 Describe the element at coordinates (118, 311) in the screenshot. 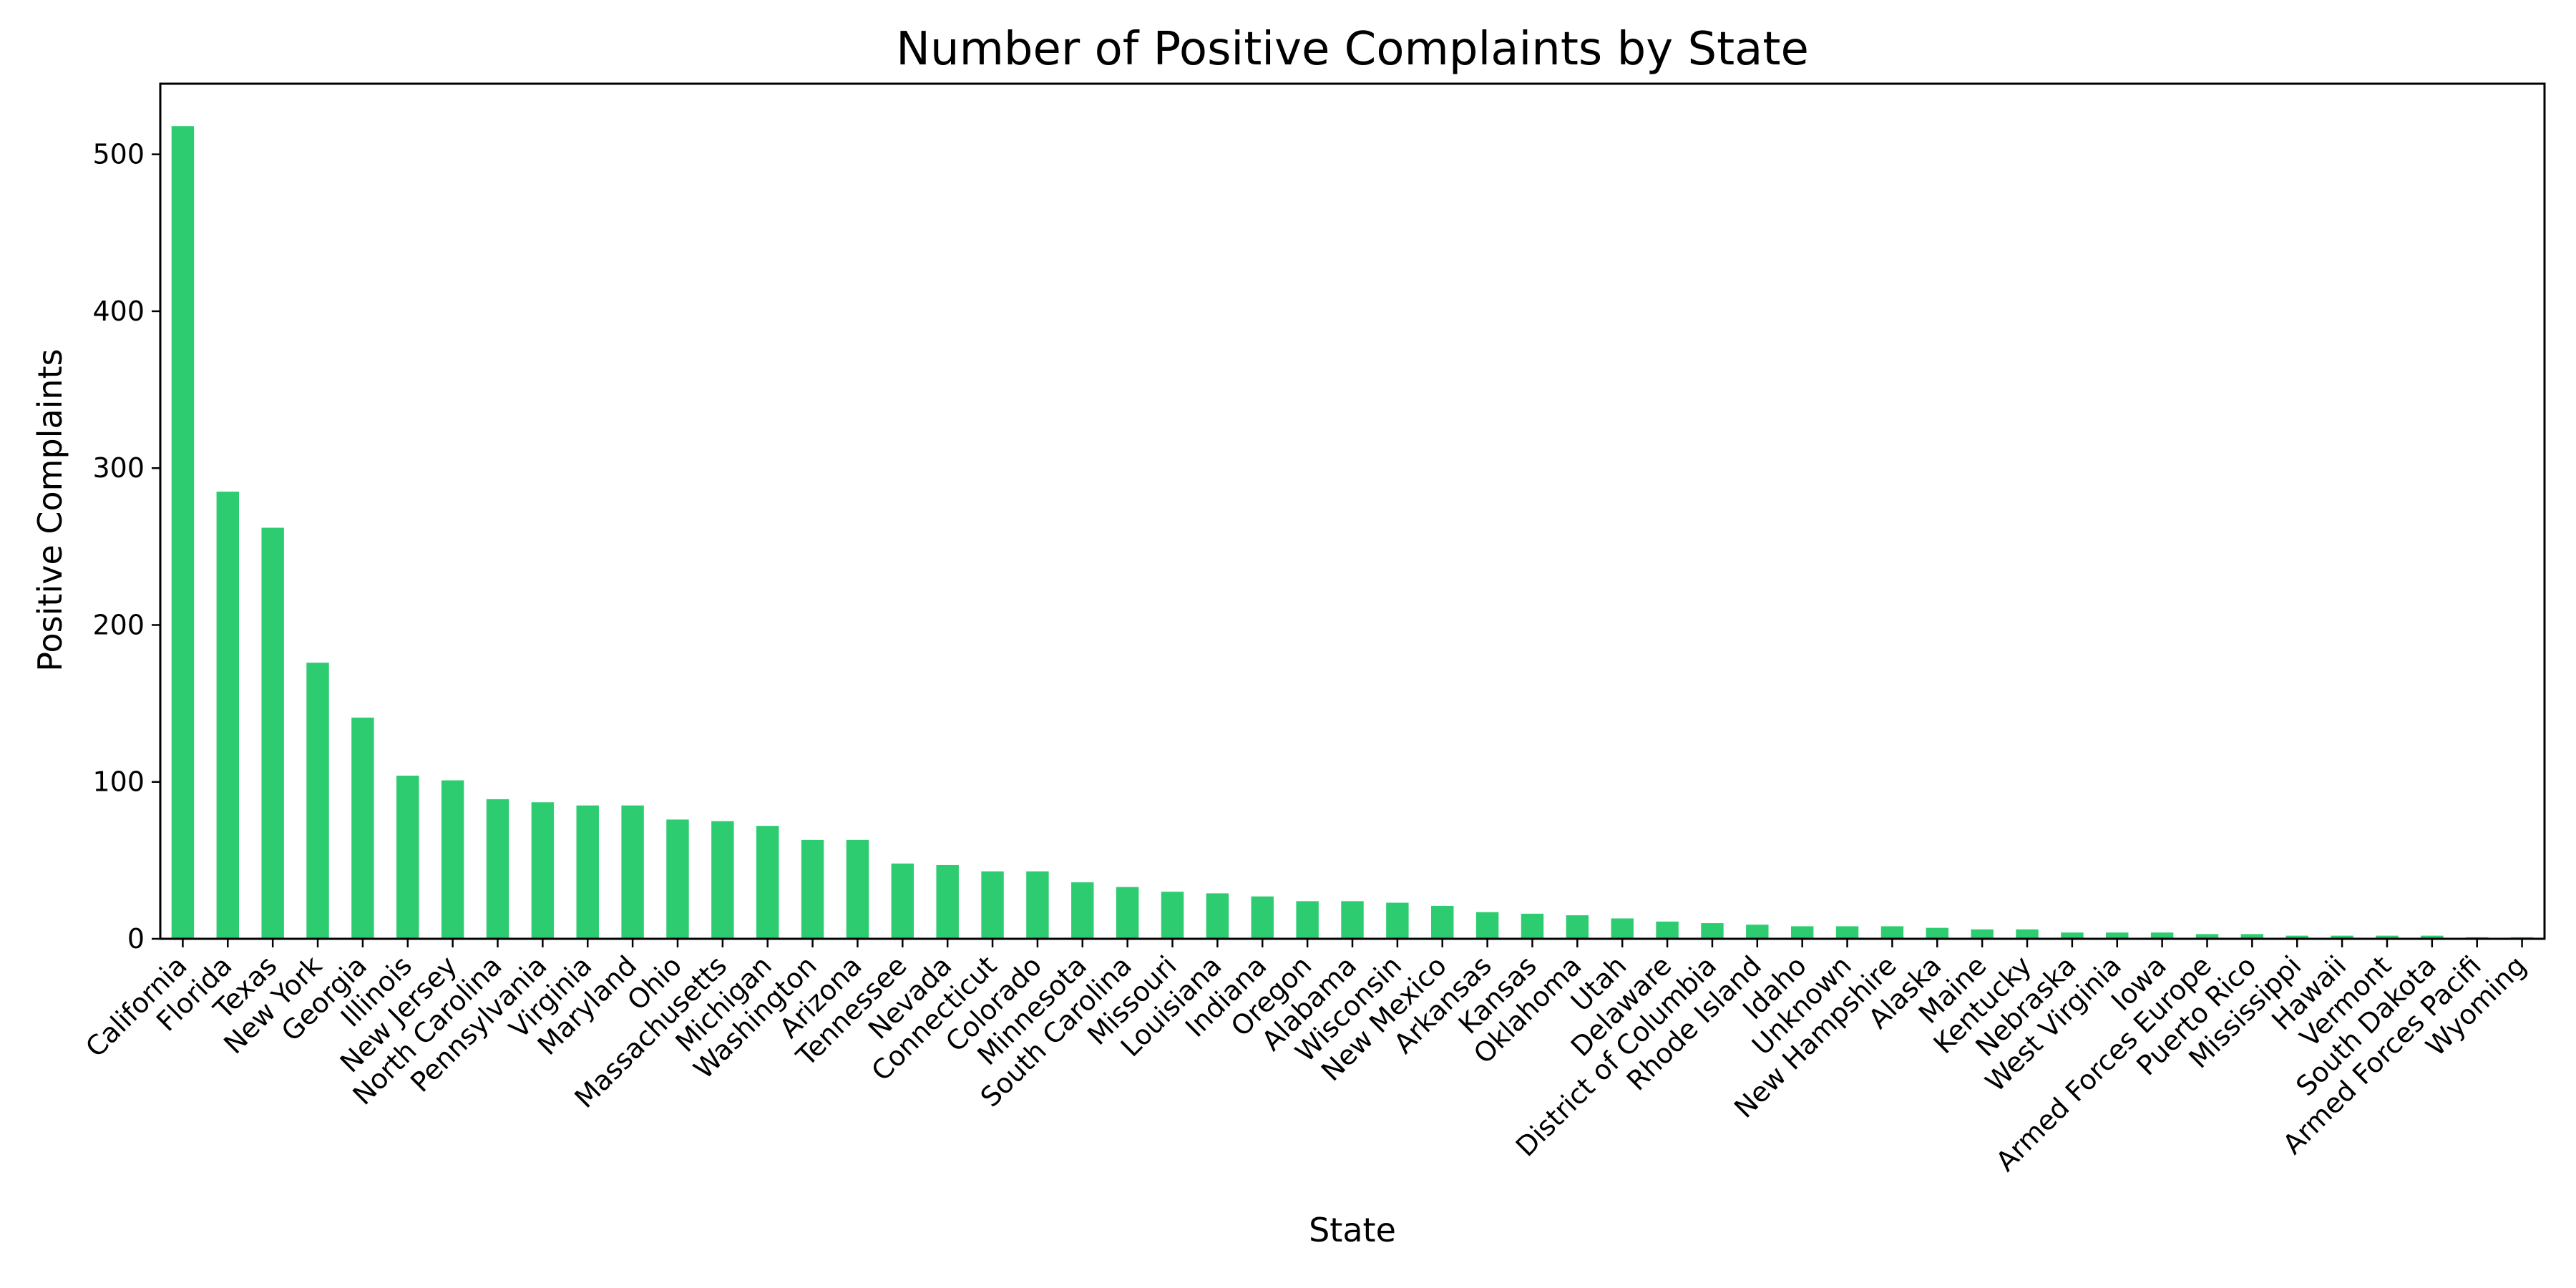

I see `y-tick-label: 400` at that location.